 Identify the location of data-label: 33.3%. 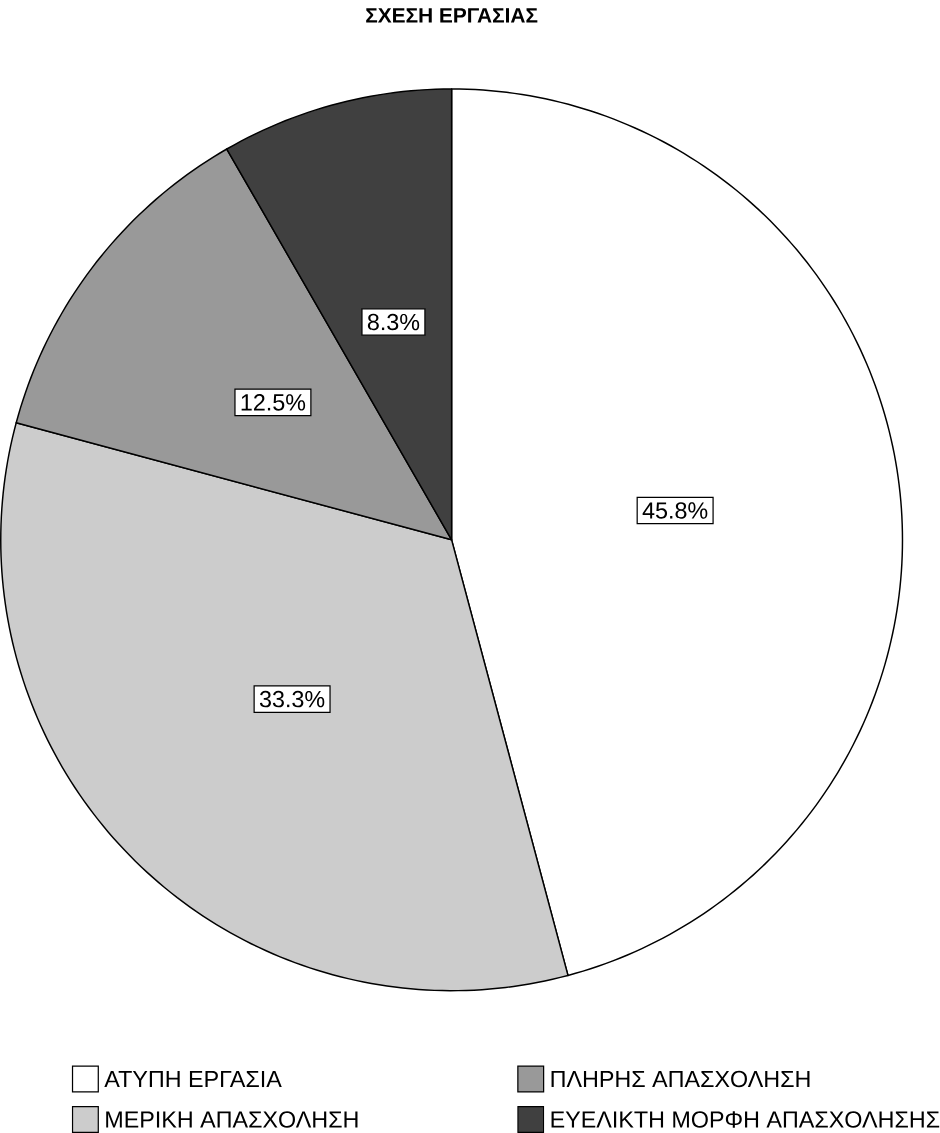
(292, 699).